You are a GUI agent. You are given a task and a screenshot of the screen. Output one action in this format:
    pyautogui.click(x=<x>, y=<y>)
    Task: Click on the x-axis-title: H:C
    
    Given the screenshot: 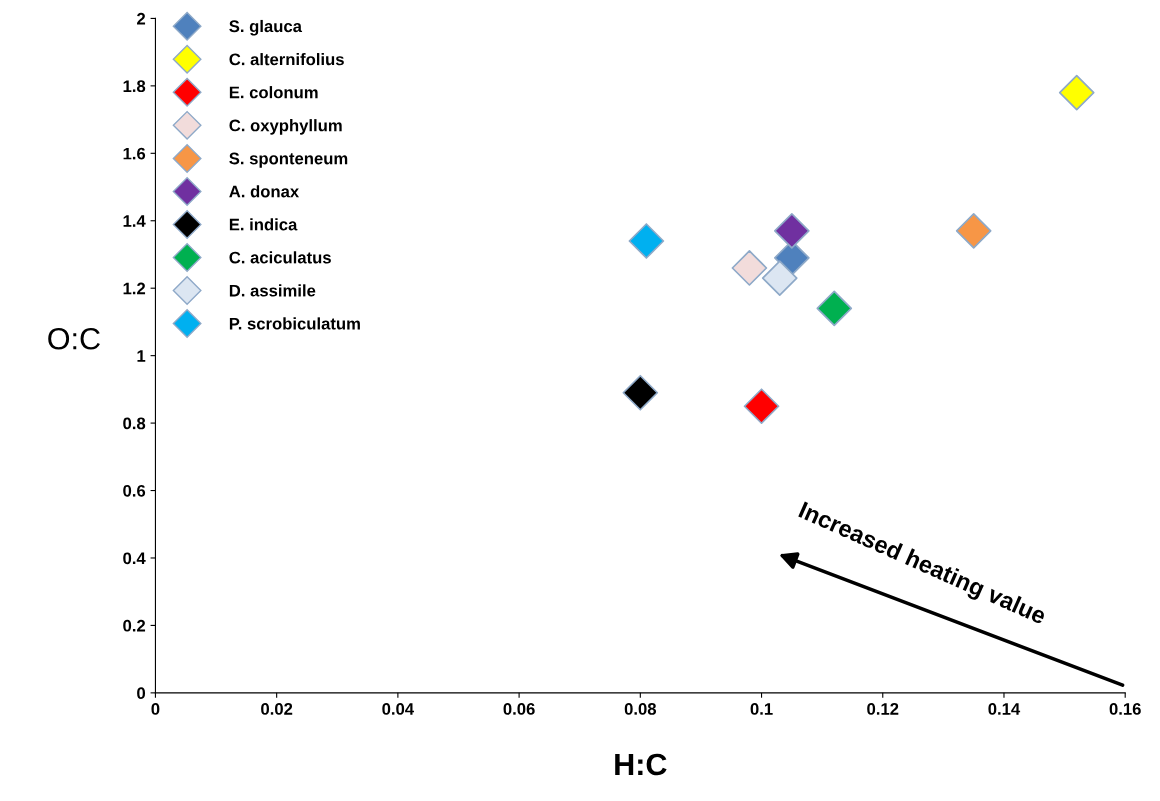 What is the action you would take?
    pyautogui.click(x=641, y=764)
    